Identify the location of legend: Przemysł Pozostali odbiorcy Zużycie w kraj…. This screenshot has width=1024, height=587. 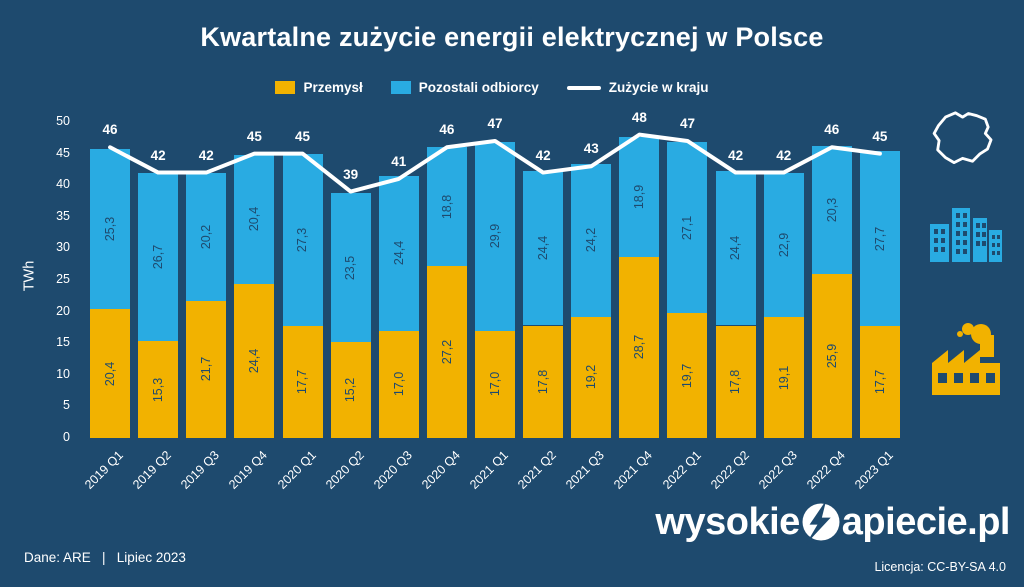
(492, 87).